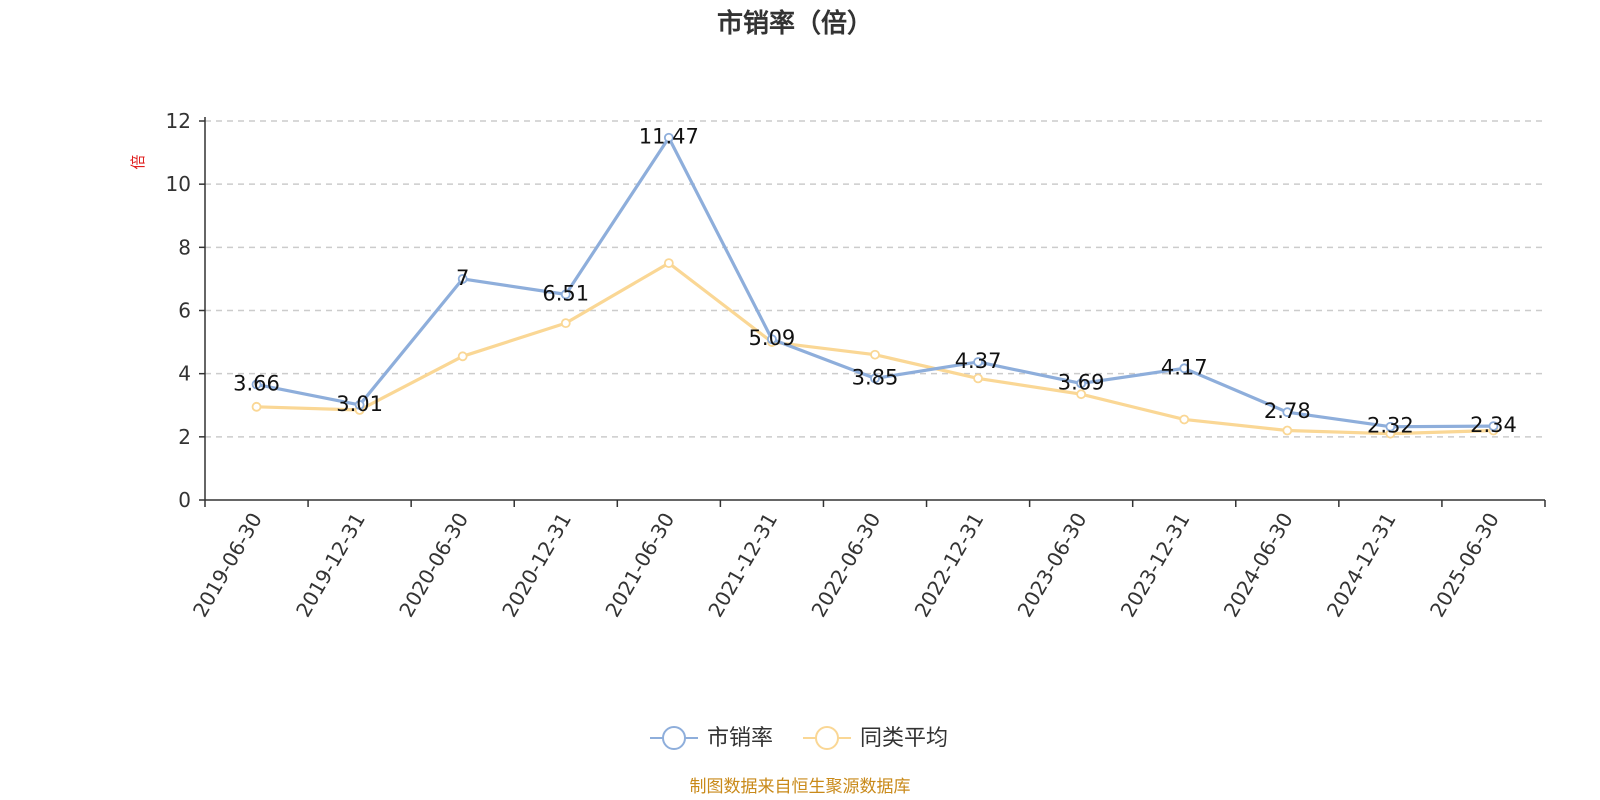  Describe the element at coordinates (740, 738) in the screenshot. I see `legend-label: 市销率` at that location.